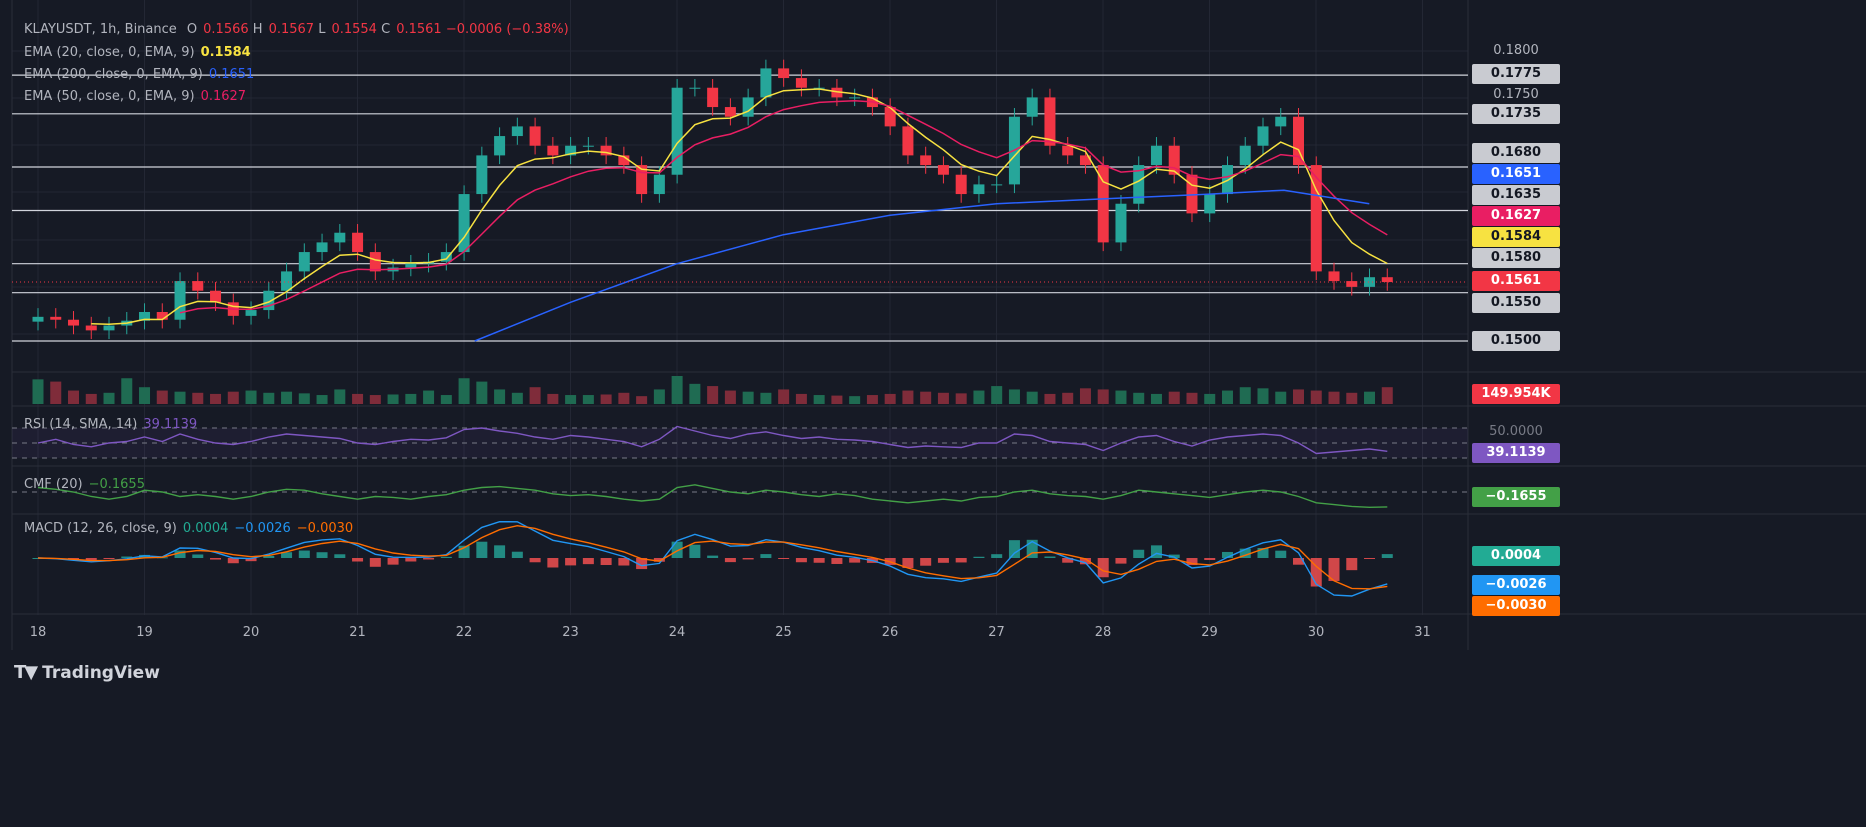  What do you see at coordinates (87, 484) in the screenshot?
I see `cmf-legend: CMF (20) −0.1655` at bounding box center [87, 484].